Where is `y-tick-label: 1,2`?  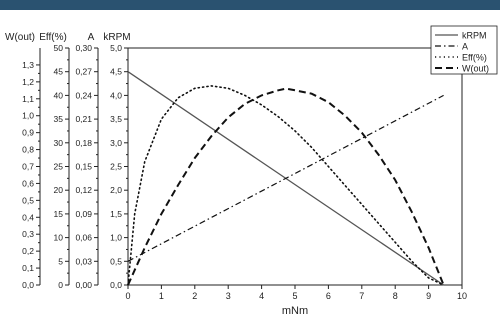 y-tick-label: 1,2 is located at coordinates (28, 82).